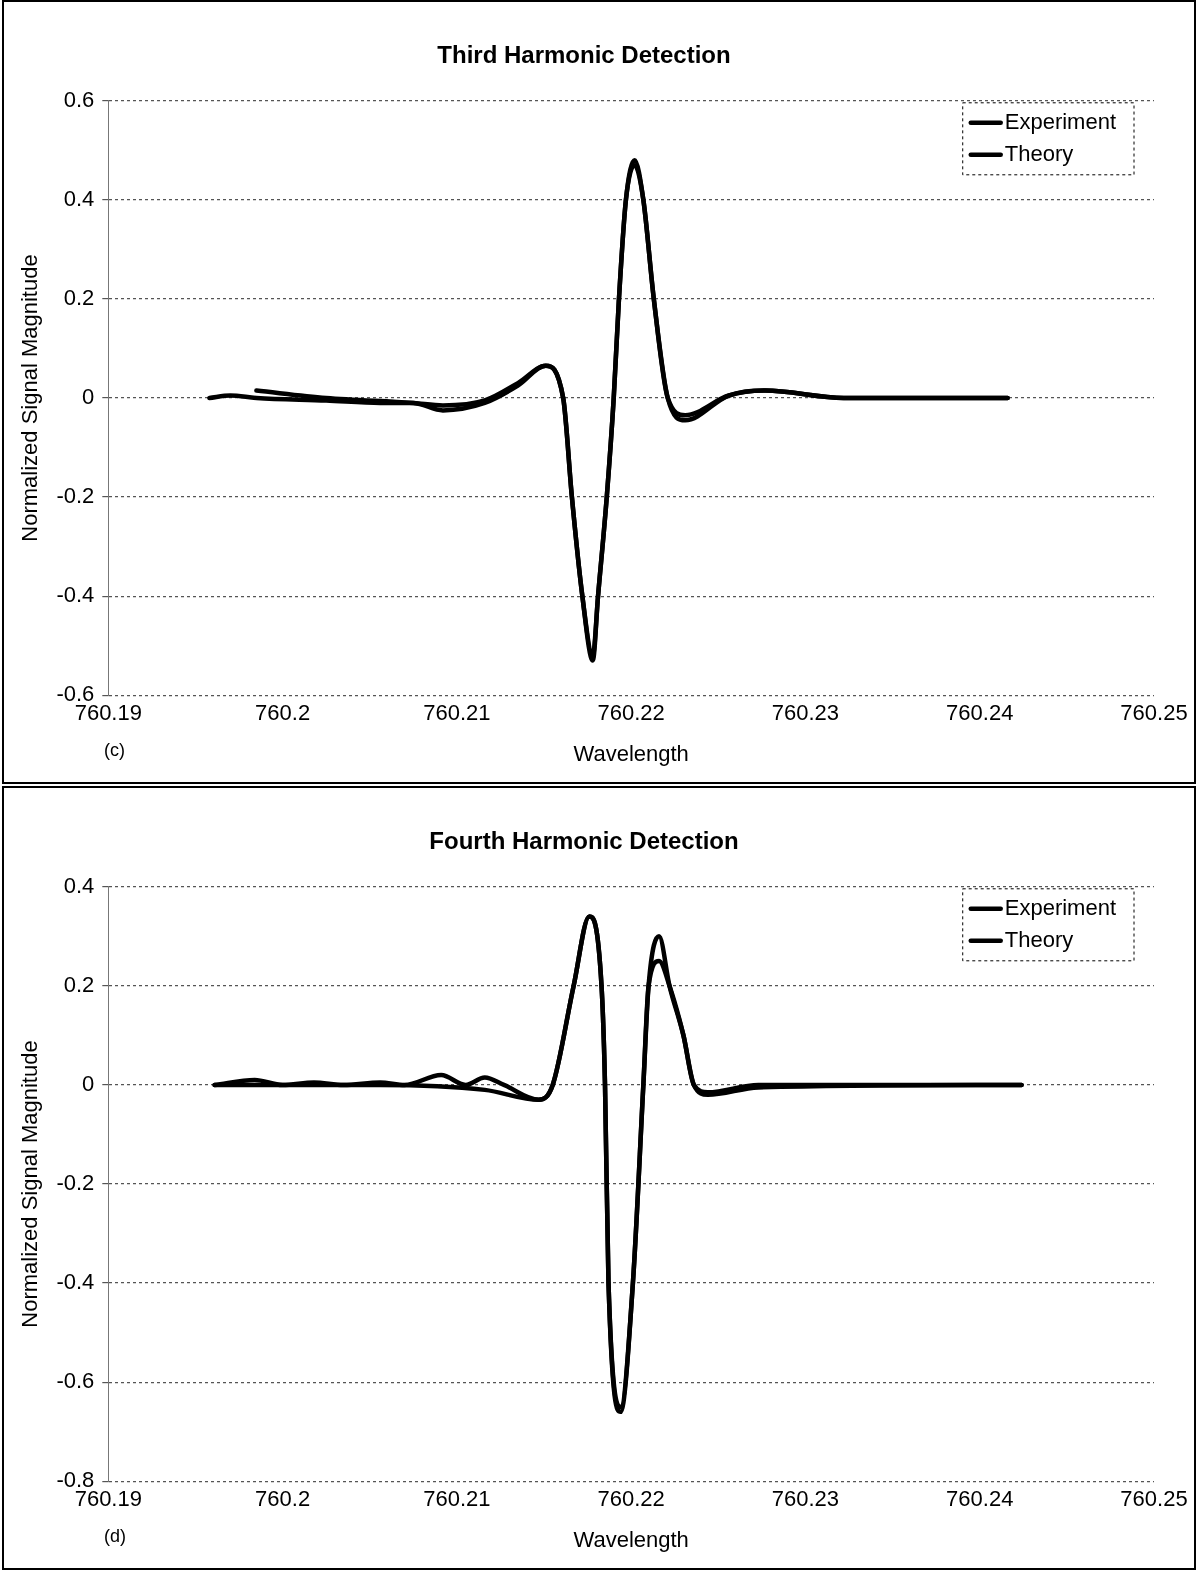  Describe the element at coordinates (584, 55) in the screenshot. I see `chart-title: Third Harmonic Detection` at that location.